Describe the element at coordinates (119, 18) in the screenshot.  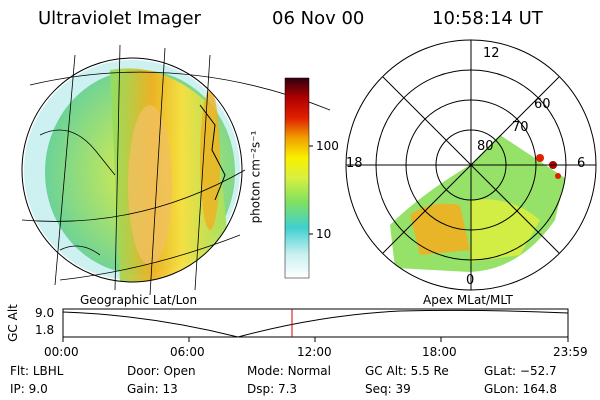
I see `instrument-title: Ultraviolet Imager` at that location.